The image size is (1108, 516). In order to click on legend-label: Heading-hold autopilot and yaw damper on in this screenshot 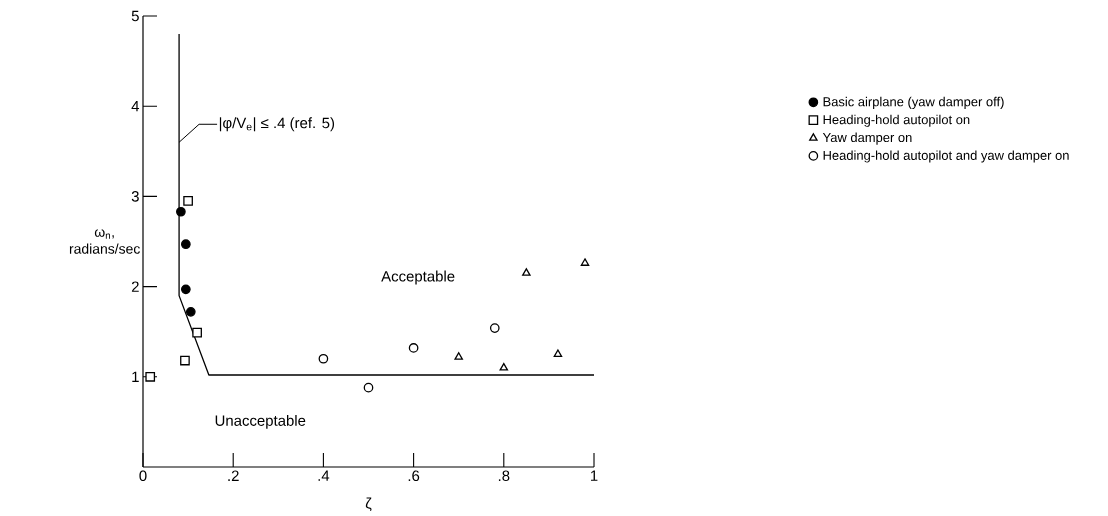, I will do `click(946, 156)`.